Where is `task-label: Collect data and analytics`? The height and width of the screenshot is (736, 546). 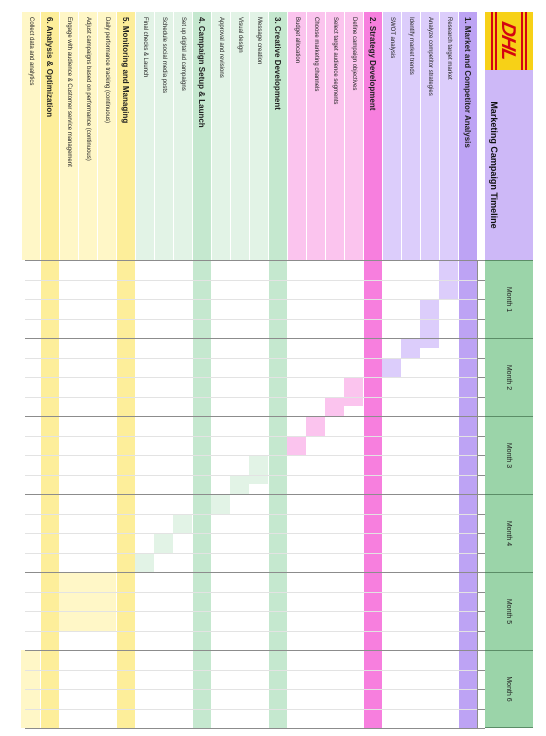 task-label: Collect data and analytics is located at coordinates (30, 136).